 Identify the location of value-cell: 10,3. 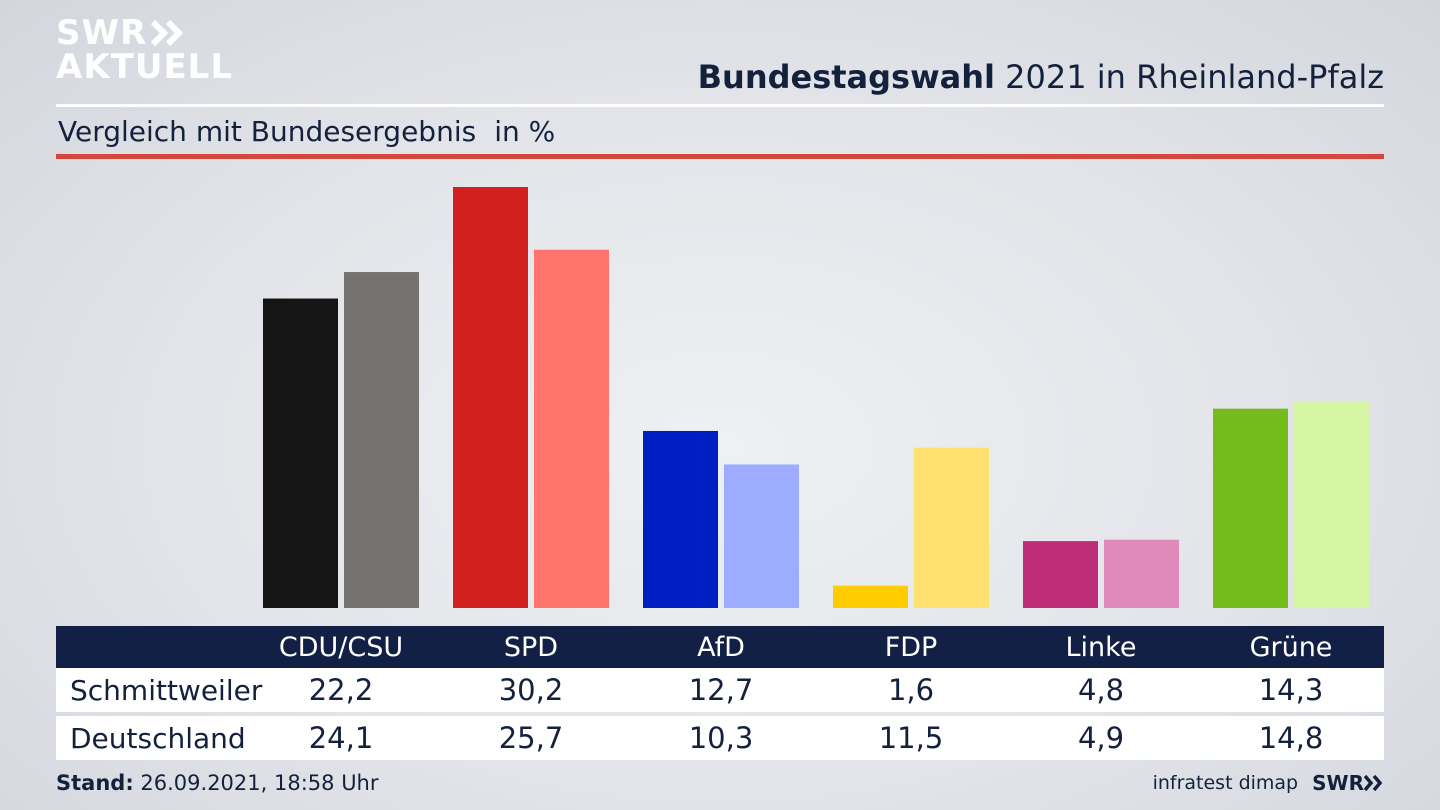
(721, 738).